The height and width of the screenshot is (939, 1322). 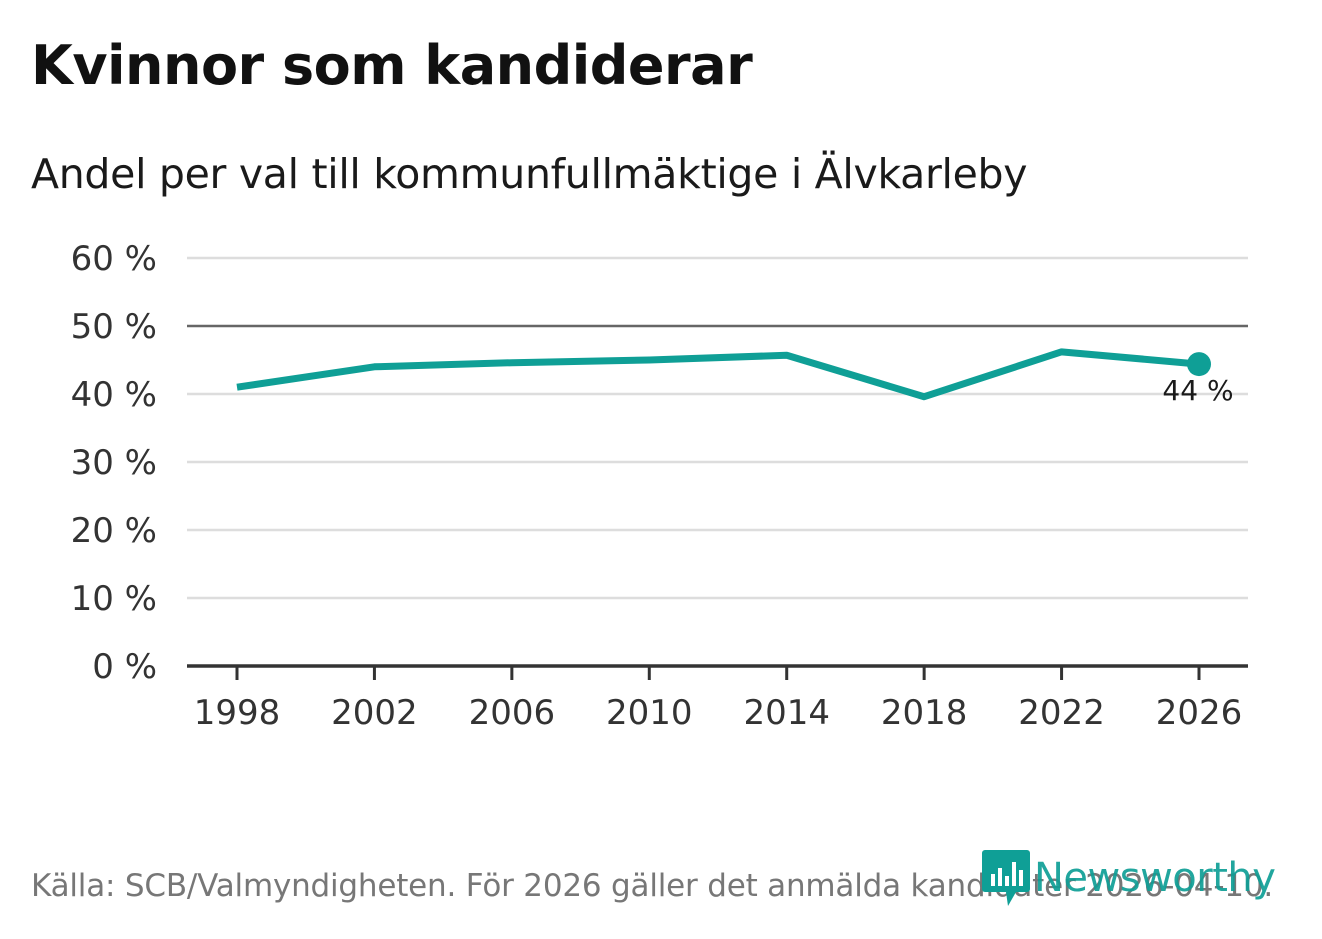 What do you see at coordinates (649, 713) in the screenshot?
I see `x-tick-label: 2010` at bounding box center [649, 713].